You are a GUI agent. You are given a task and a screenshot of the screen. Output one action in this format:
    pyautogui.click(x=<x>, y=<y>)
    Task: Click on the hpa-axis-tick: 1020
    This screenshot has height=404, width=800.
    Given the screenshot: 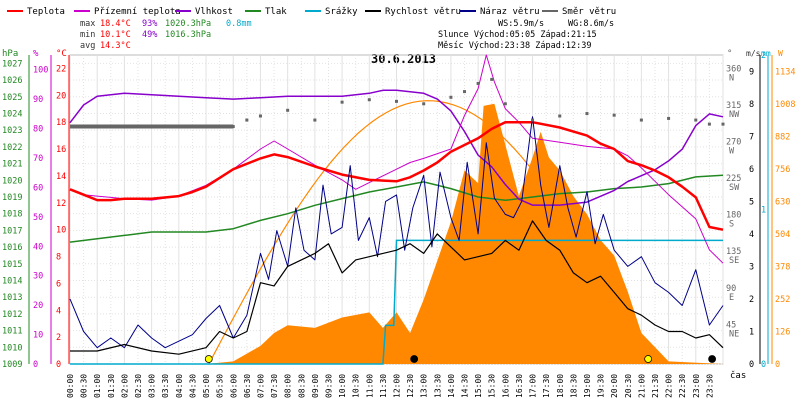 What is the action you would take?
    pyautogui.click(x=12, y=181)
    